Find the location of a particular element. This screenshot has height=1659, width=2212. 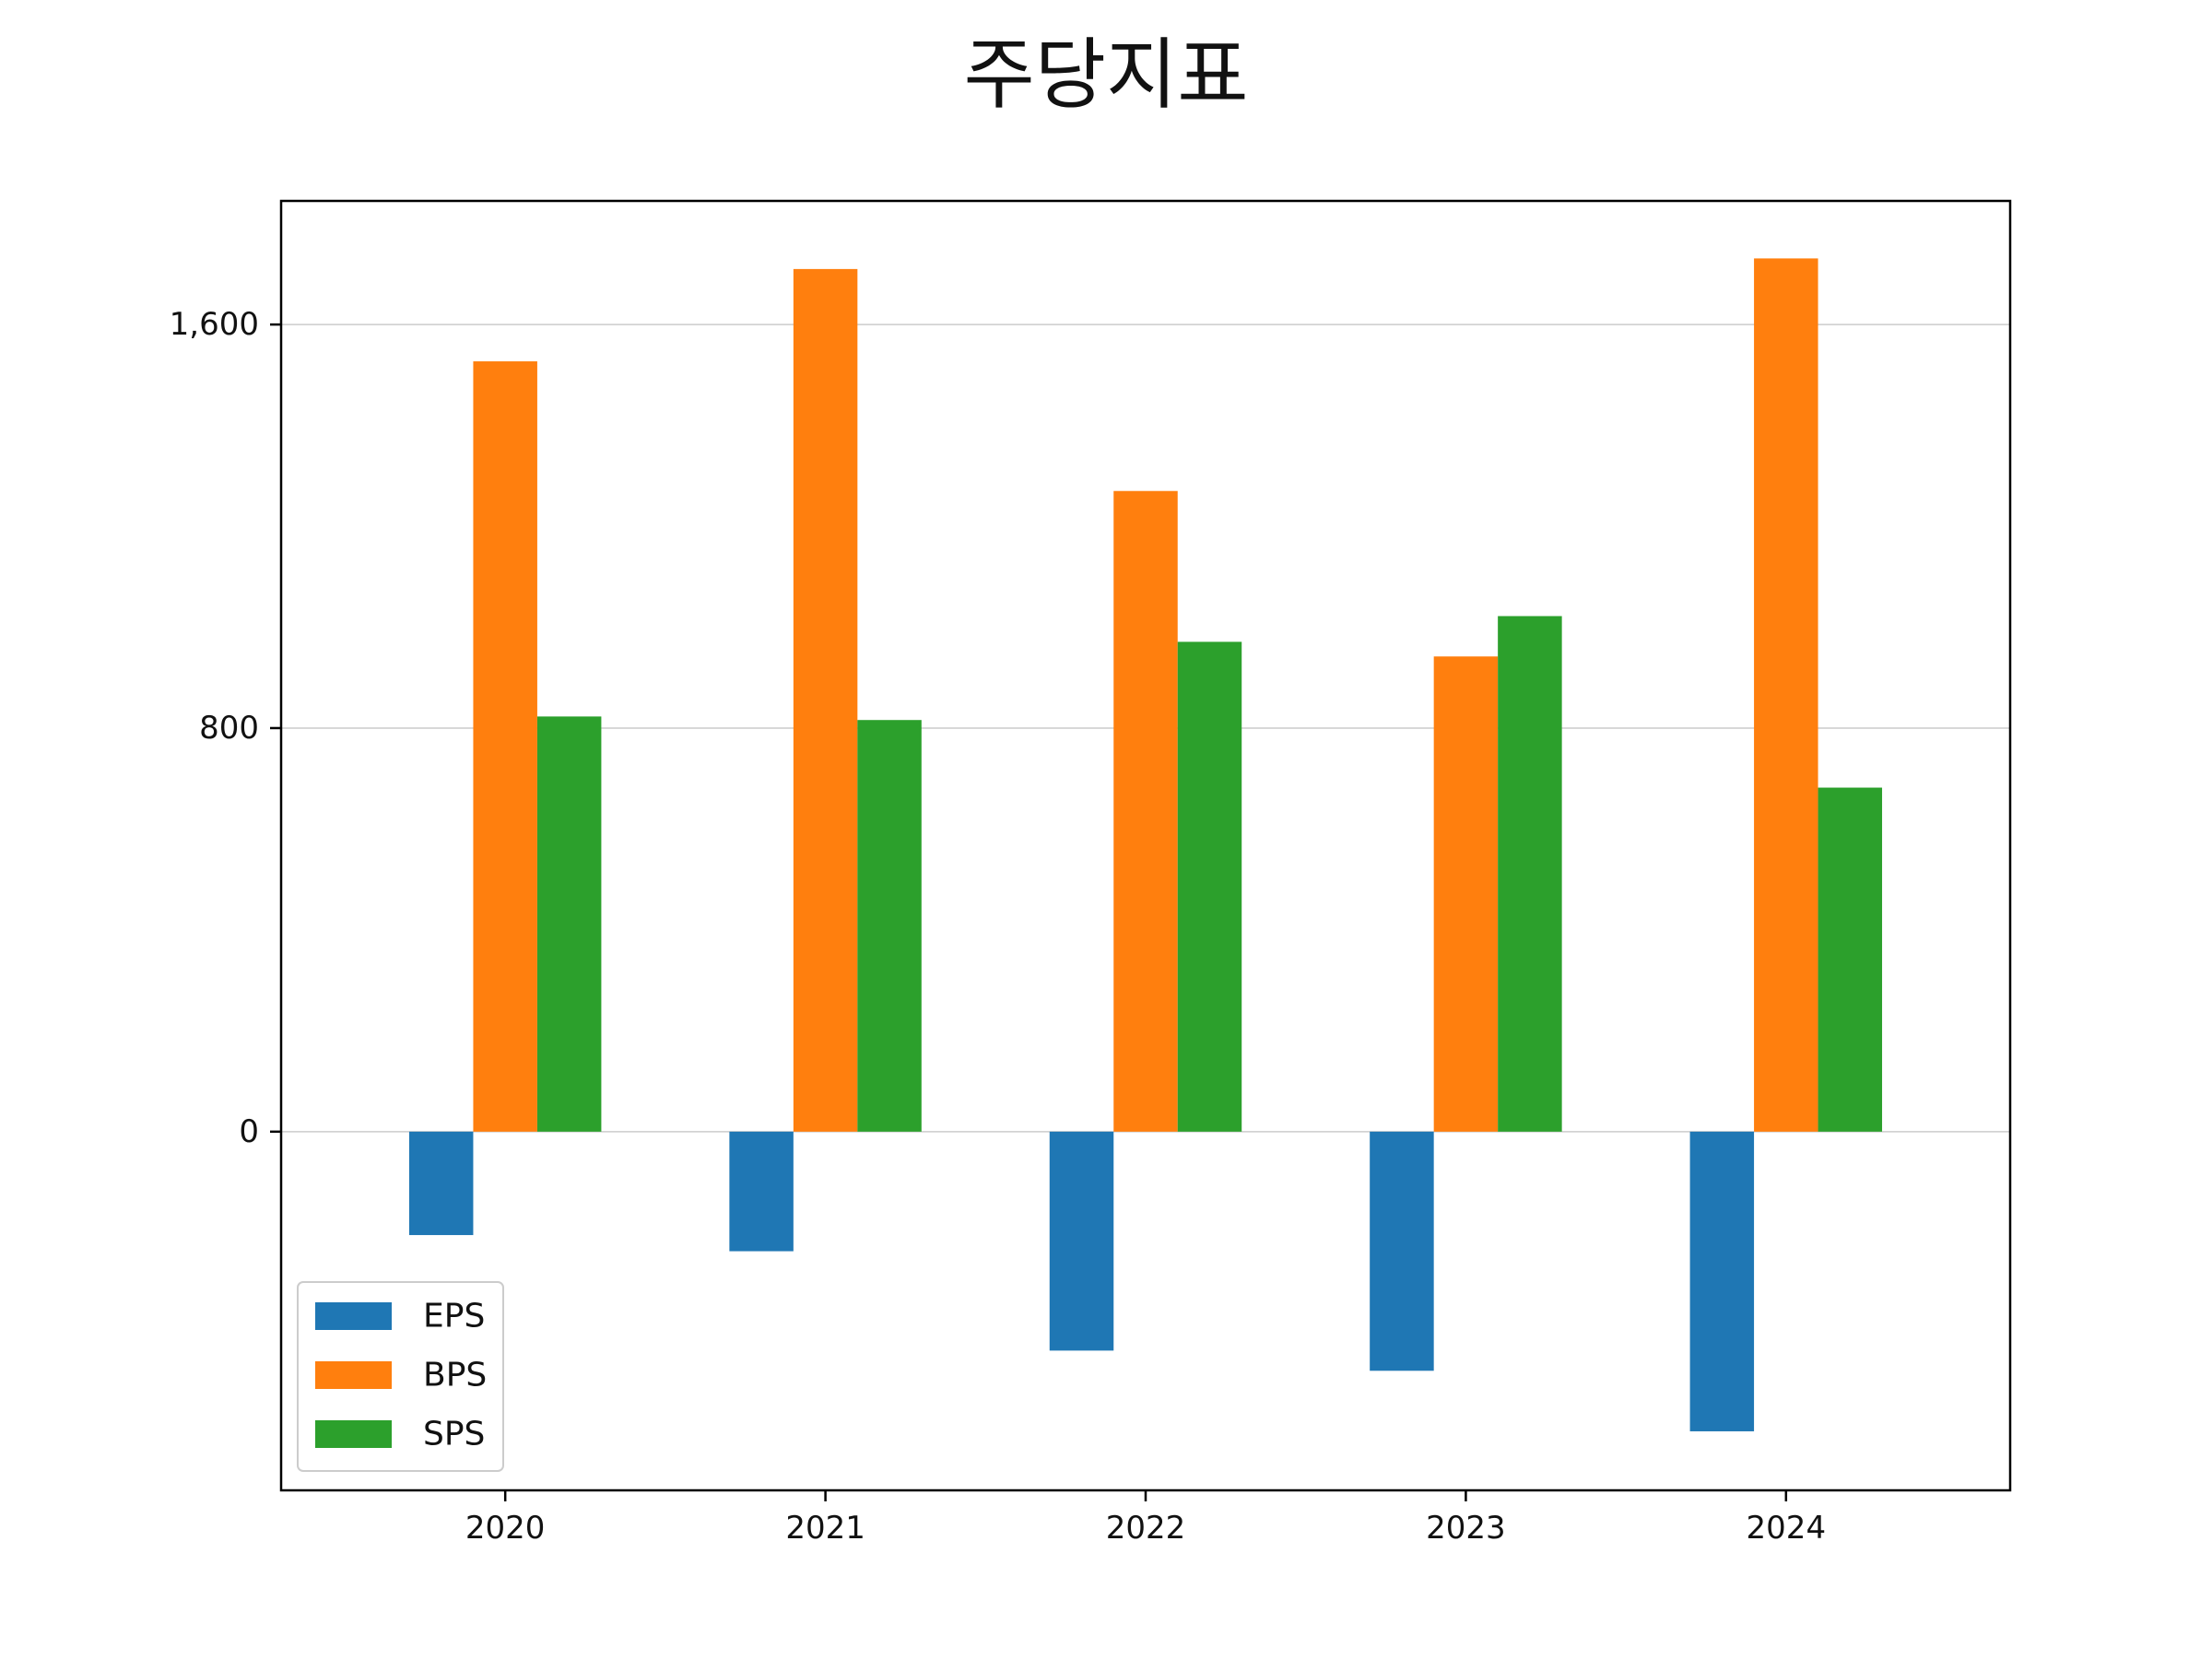

bar-bps-2024 is located at coordinates (1786, 695).